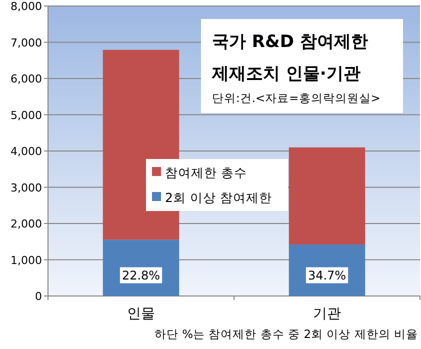  What do you see at coordinates (206, 172) in the screenshot?
I see `legend-label: 참여제한 총수` at bounding box center [206, 172].